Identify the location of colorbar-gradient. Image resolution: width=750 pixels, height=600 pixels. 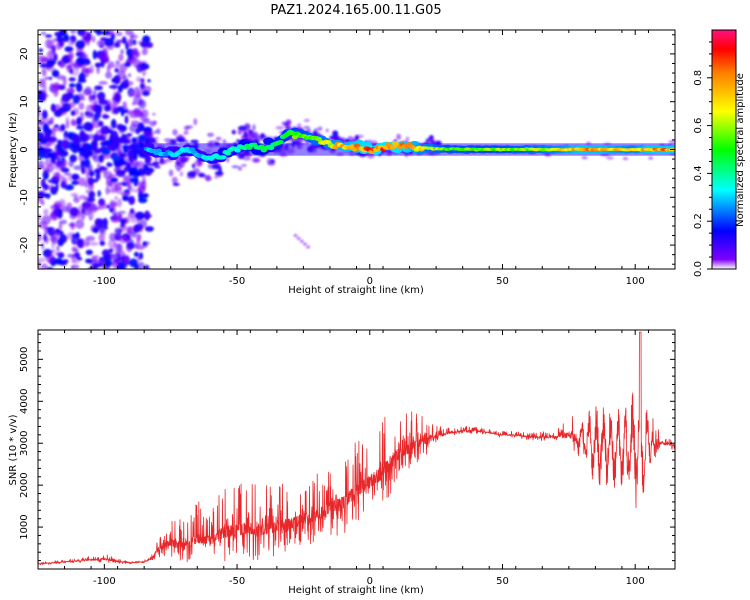
(724, 149).